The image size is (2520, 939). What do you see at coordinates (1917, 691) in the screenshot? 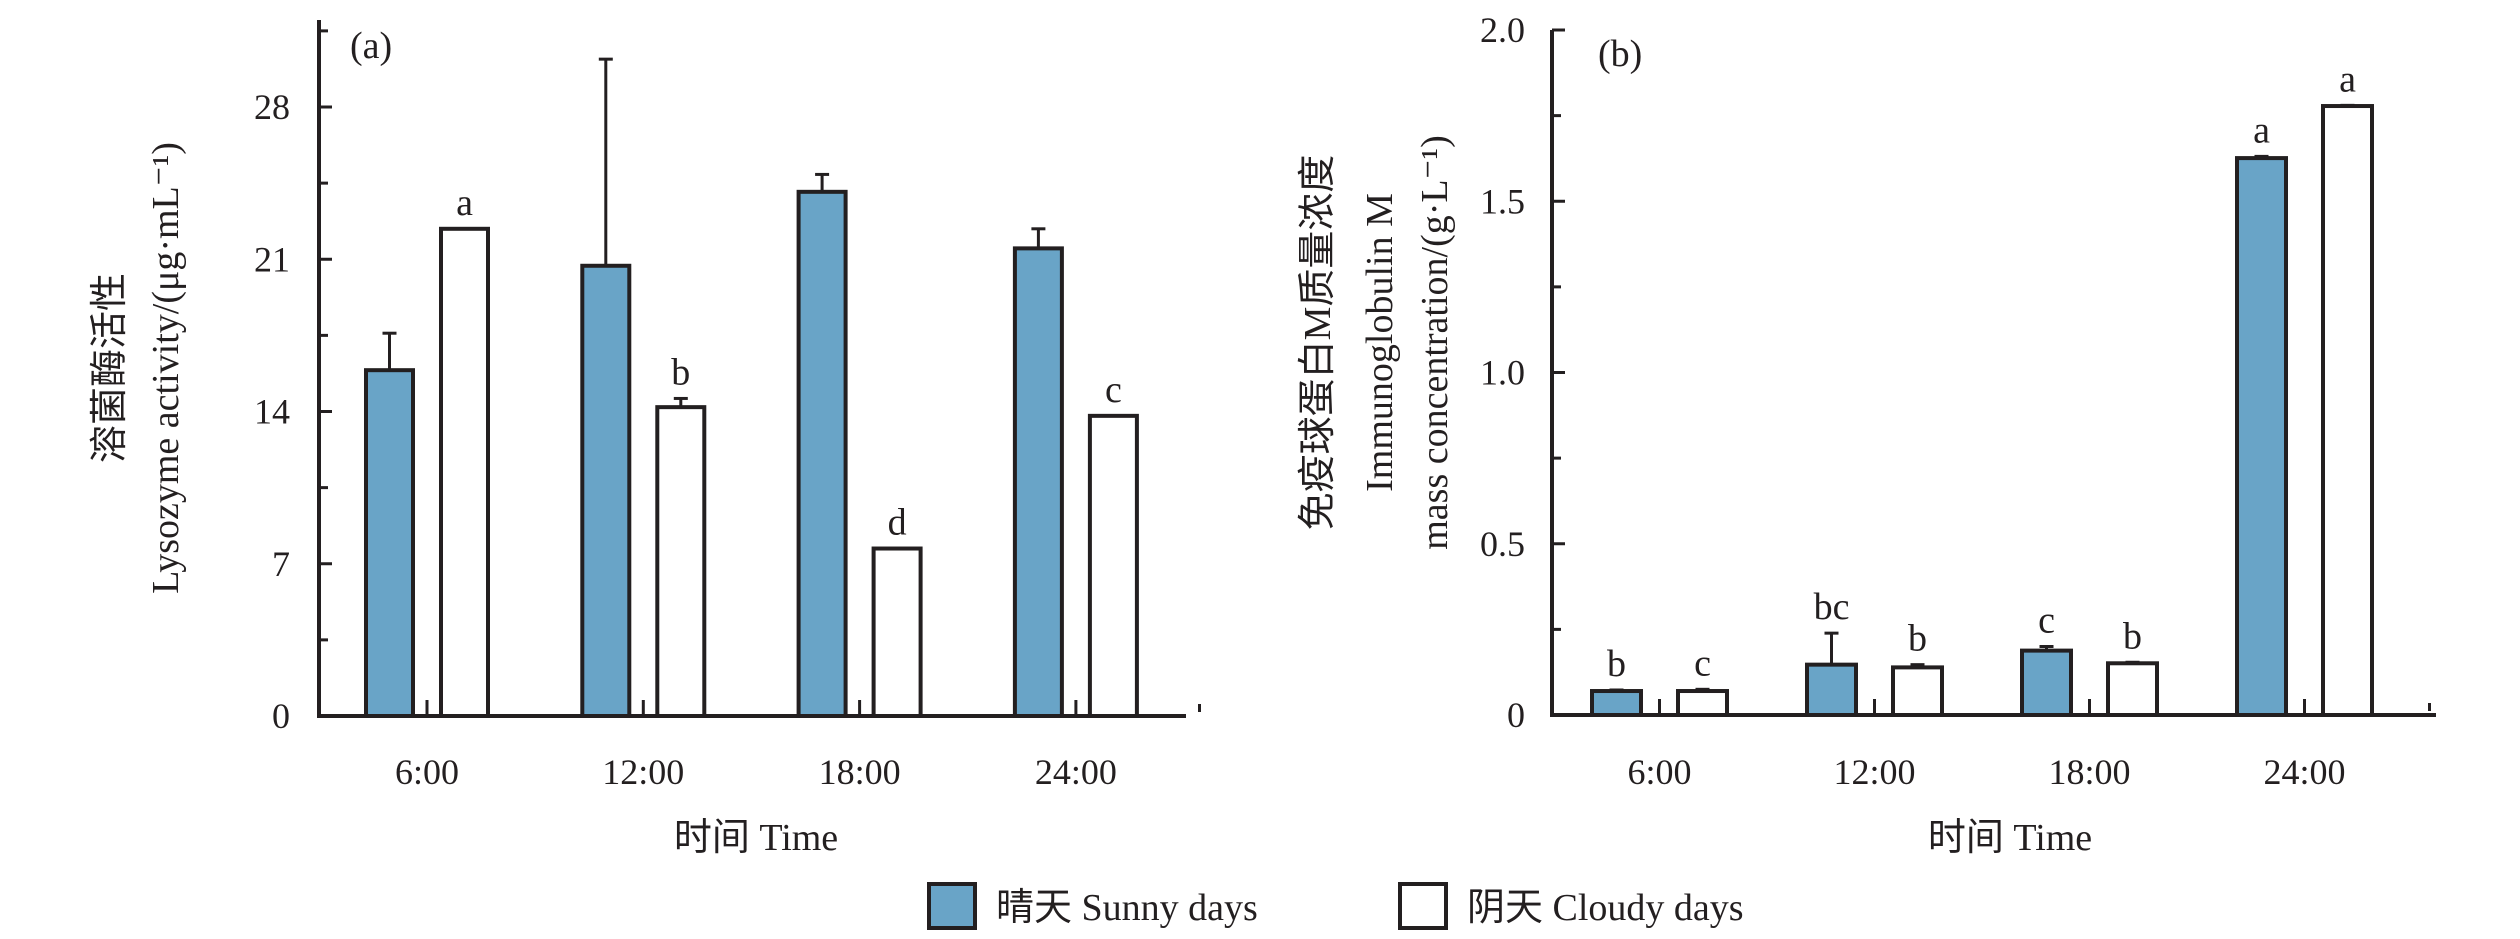
I see `bar-cloudy-1200-b` at bounding box center [1917, 691].